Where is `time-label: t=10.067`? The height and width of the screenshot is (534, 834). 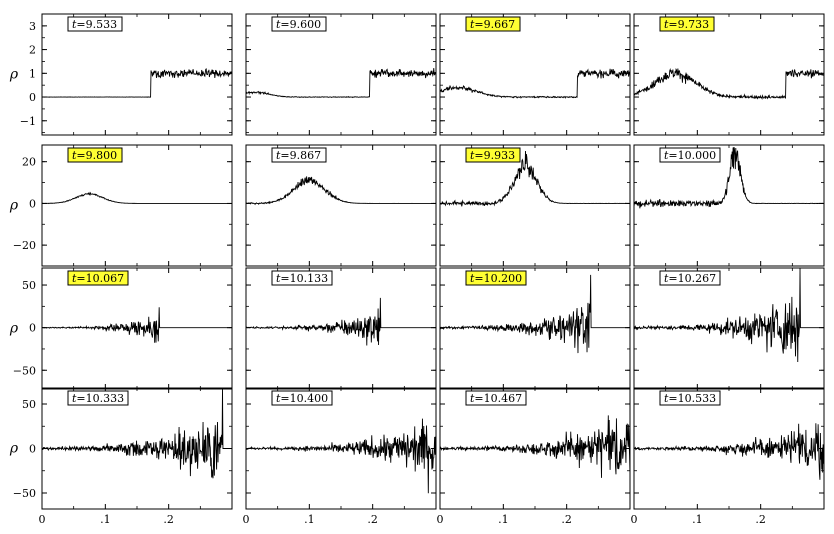 time-label: t=10.067 is located at coordinates (98, 278).